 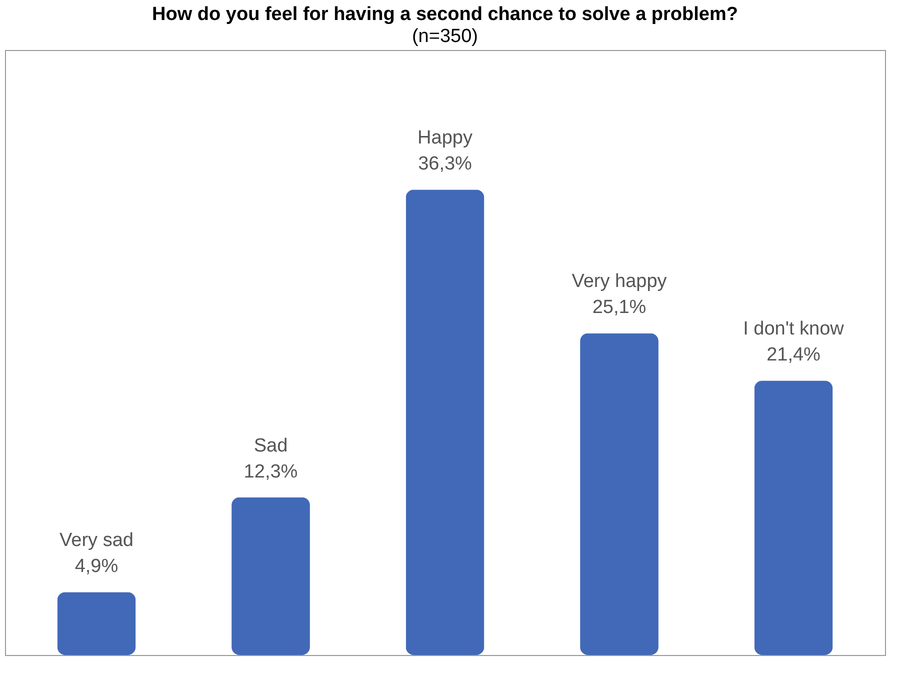 What do you see at coordinates (445, 36) in the screenshot?
I see `chart-subtitle: (n=350)` at bounding box center [445, 36].